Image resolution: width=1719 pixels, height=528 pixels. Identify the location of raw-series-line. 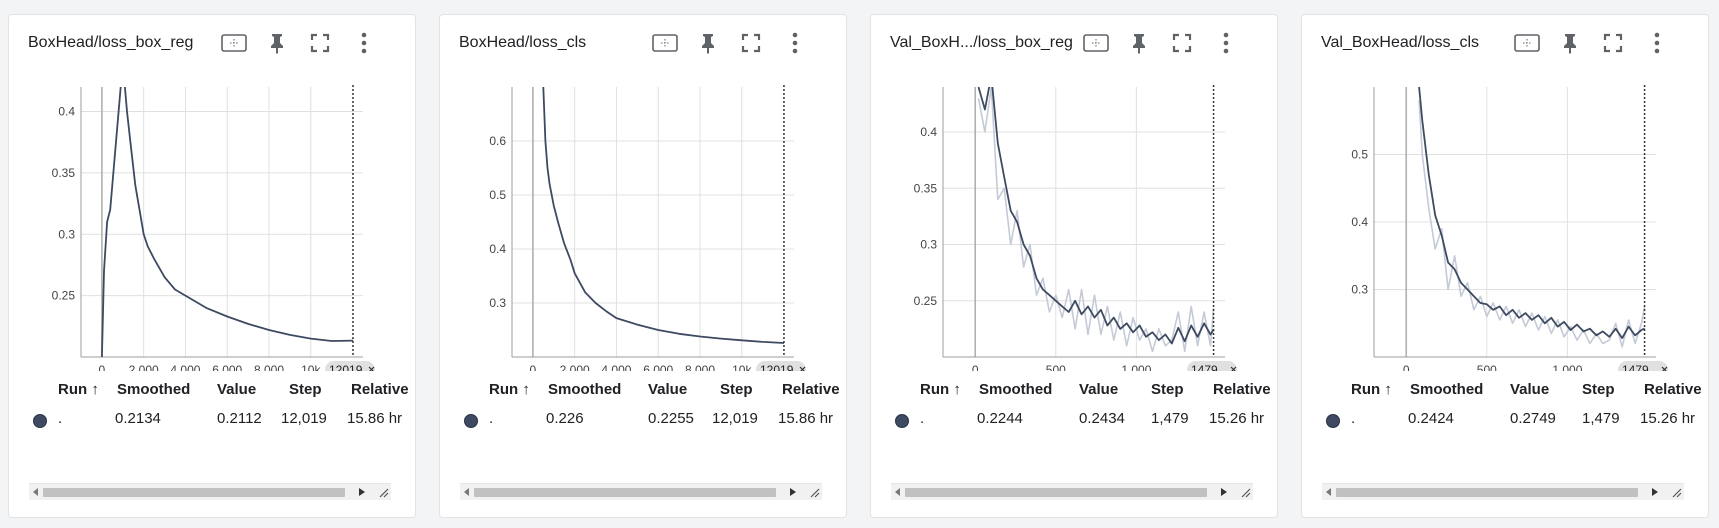
(1096, 220).